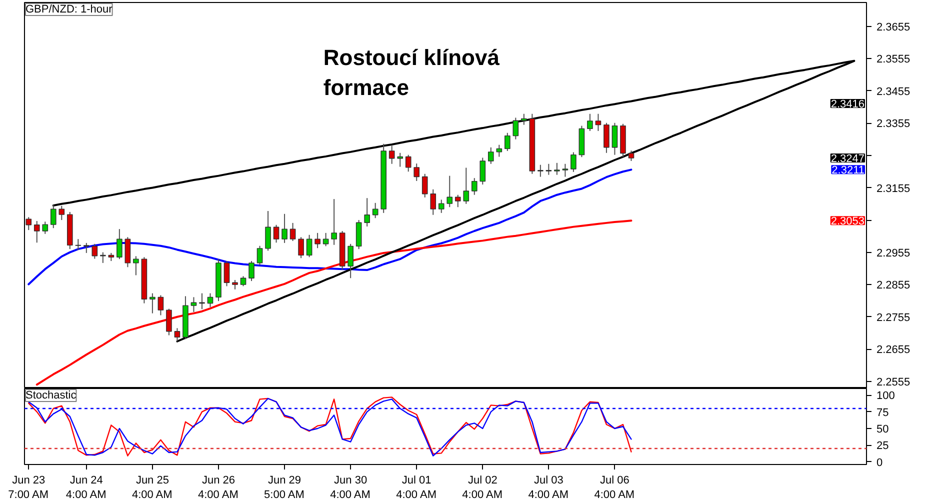 This screenshot has width=925, height=503. Describe the element at coordinates (893, 188) in the screenshot. I see `y-tick-label: 2.3155` at that location.